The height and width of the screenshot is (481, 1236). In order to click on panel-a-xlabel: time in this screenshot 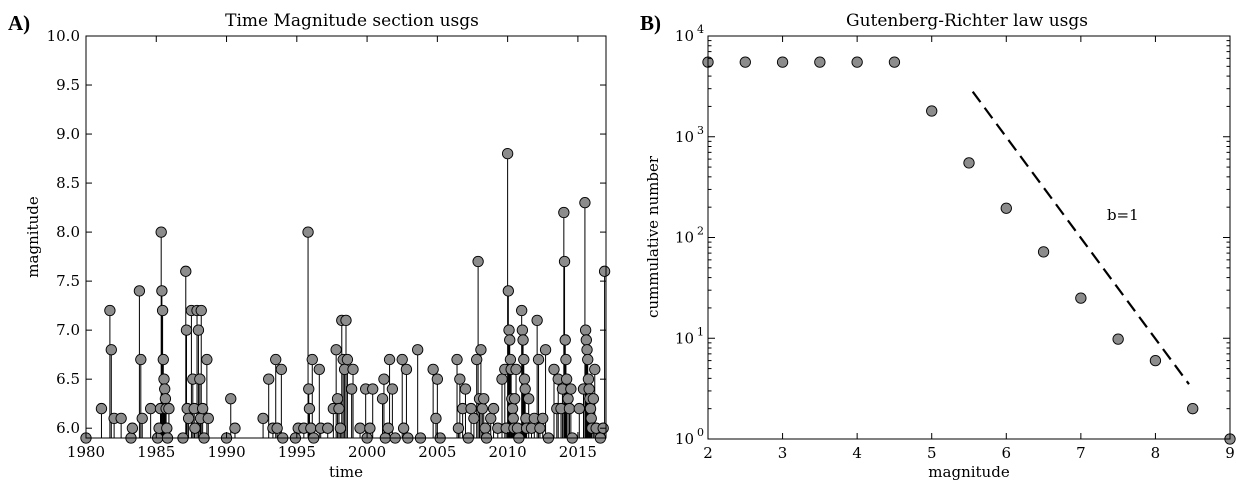, I will do `click(346, 472)`.